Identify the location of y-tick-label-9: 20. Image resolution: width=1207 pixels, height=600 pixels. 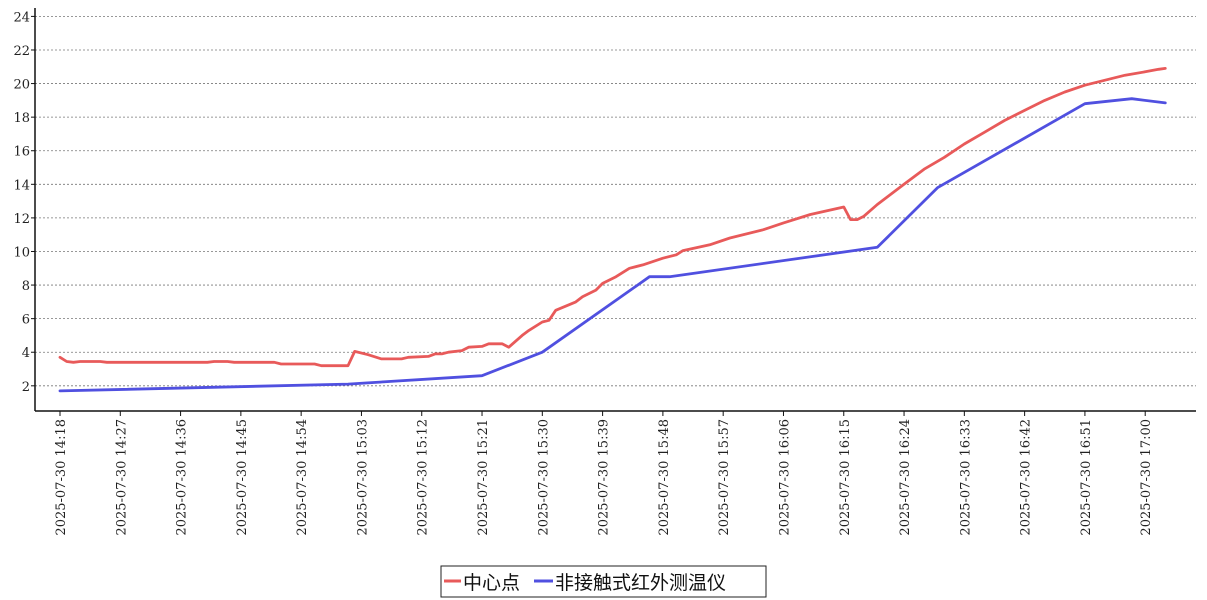
(21, 85).